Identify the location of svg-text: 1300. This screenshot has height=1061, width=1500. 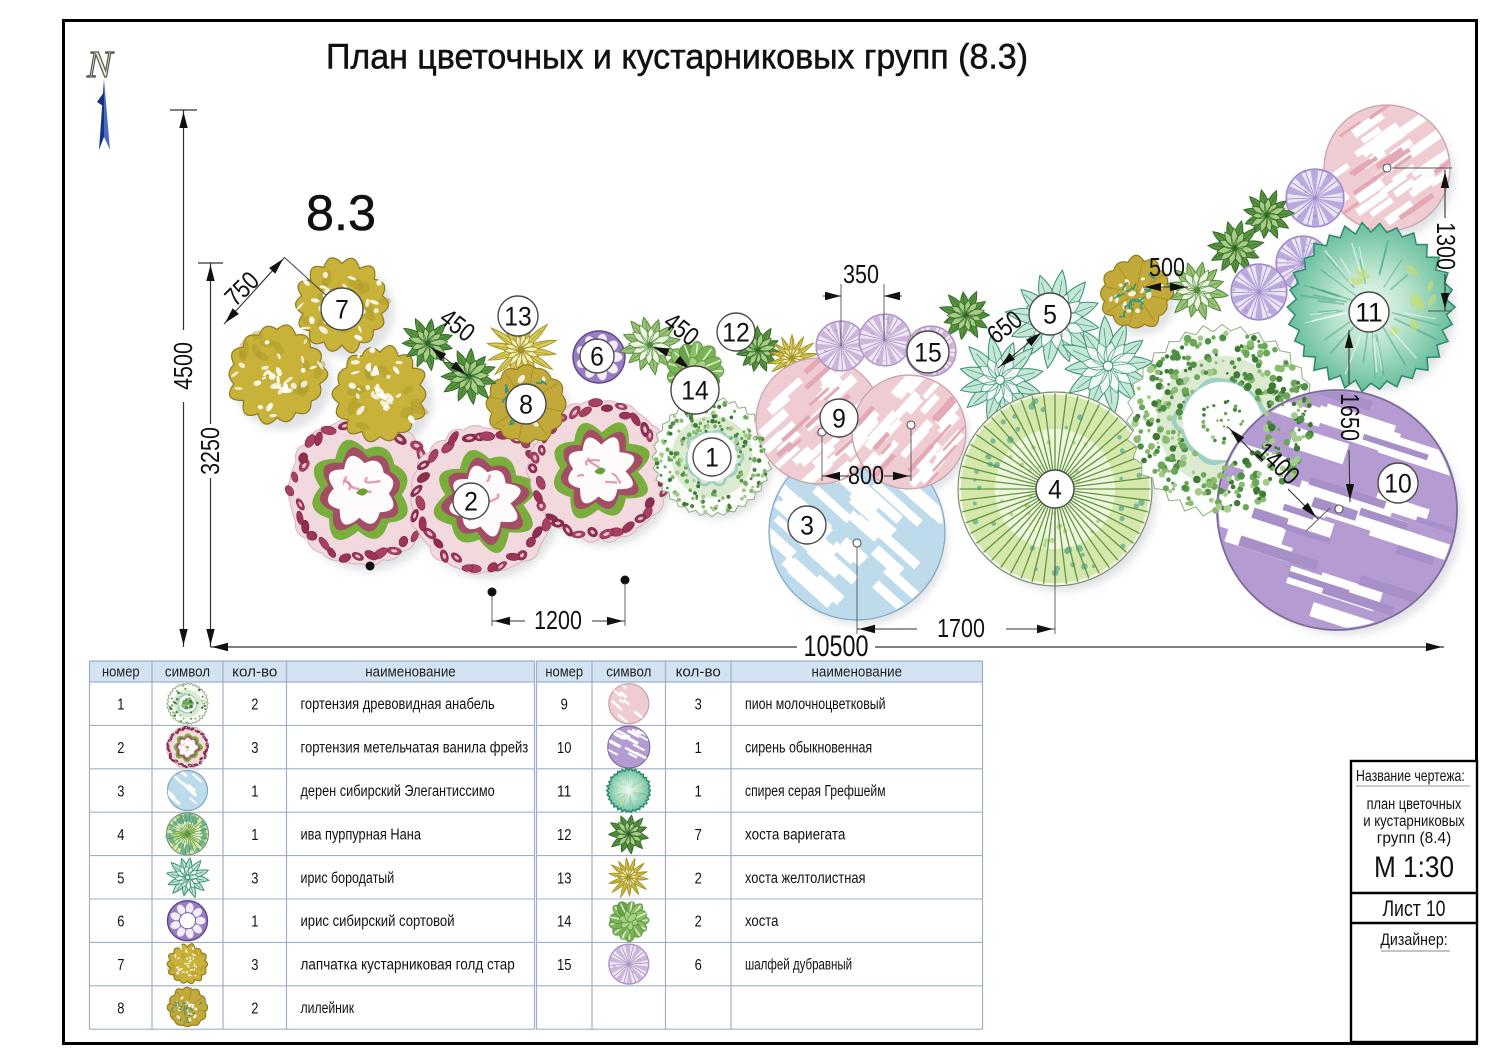
(1446, 246).